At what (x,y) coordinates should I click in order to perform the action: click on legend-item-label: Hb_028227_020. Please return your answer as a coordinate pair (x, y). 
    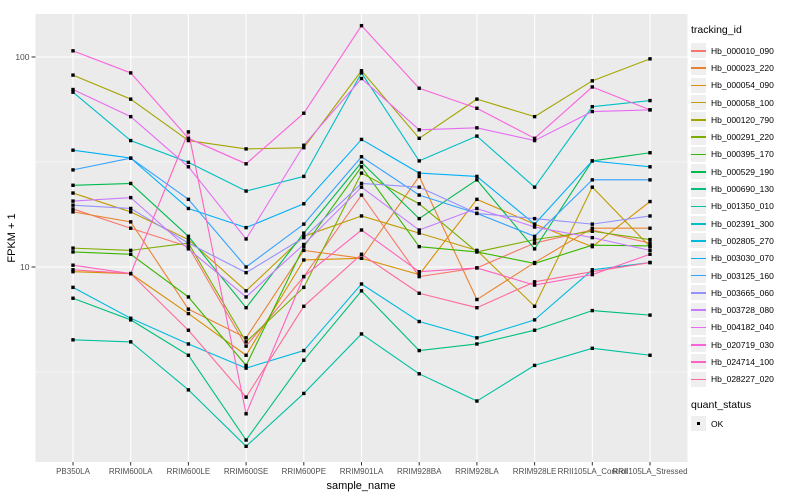
    Looking at the image, I should click on (742, 379).